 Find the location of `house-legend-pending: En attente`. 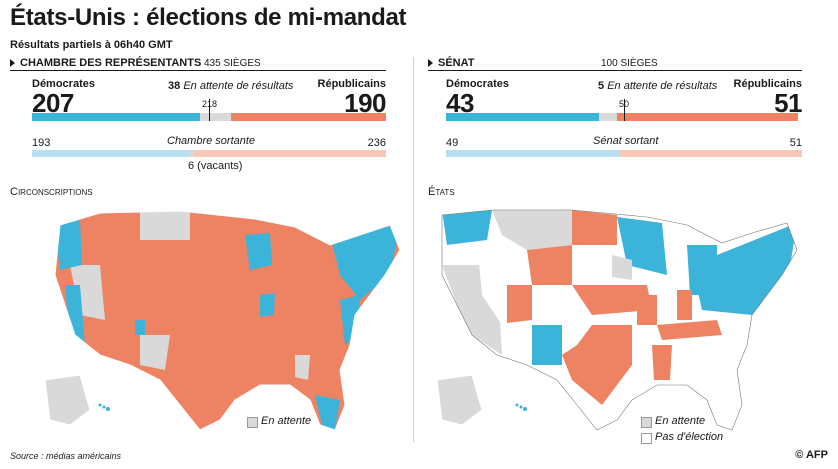

house-legend-pending: En attente is located at coordinates (286, 421).